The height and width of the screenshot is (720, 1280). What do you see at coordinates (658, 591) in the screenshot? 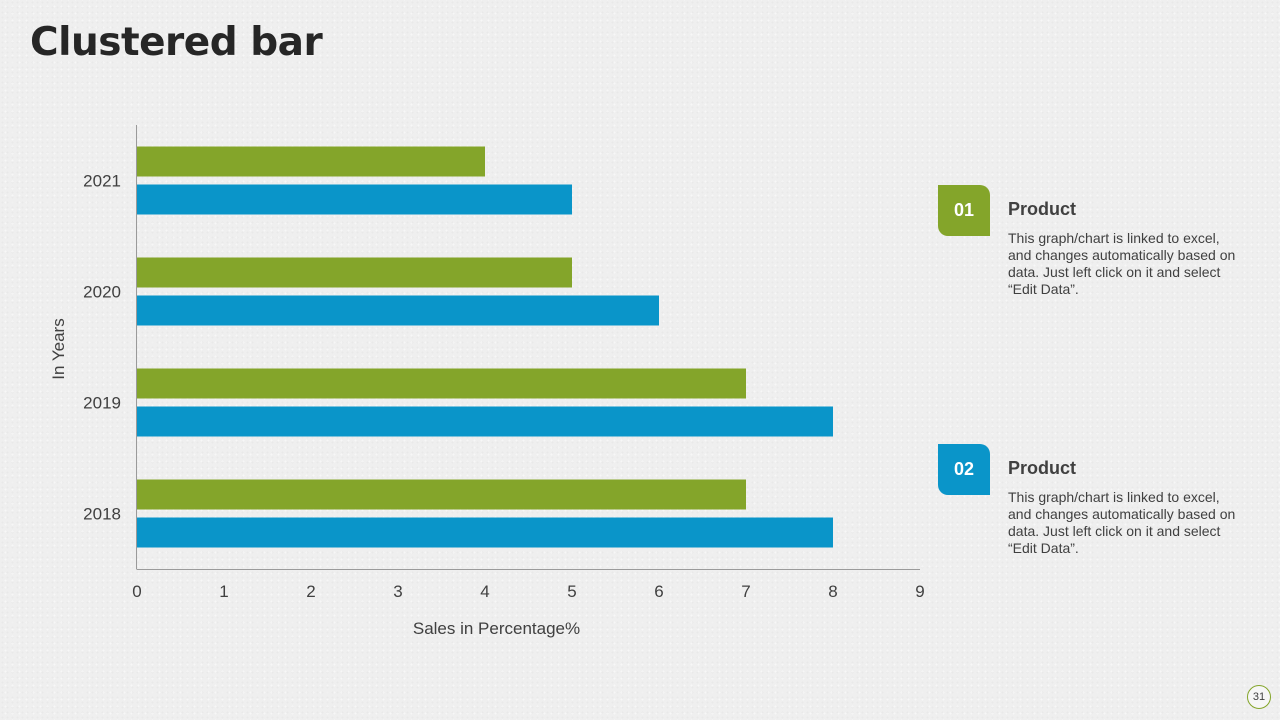
I see `x-tick-label-6: 6` at bounding box center [658, 591].